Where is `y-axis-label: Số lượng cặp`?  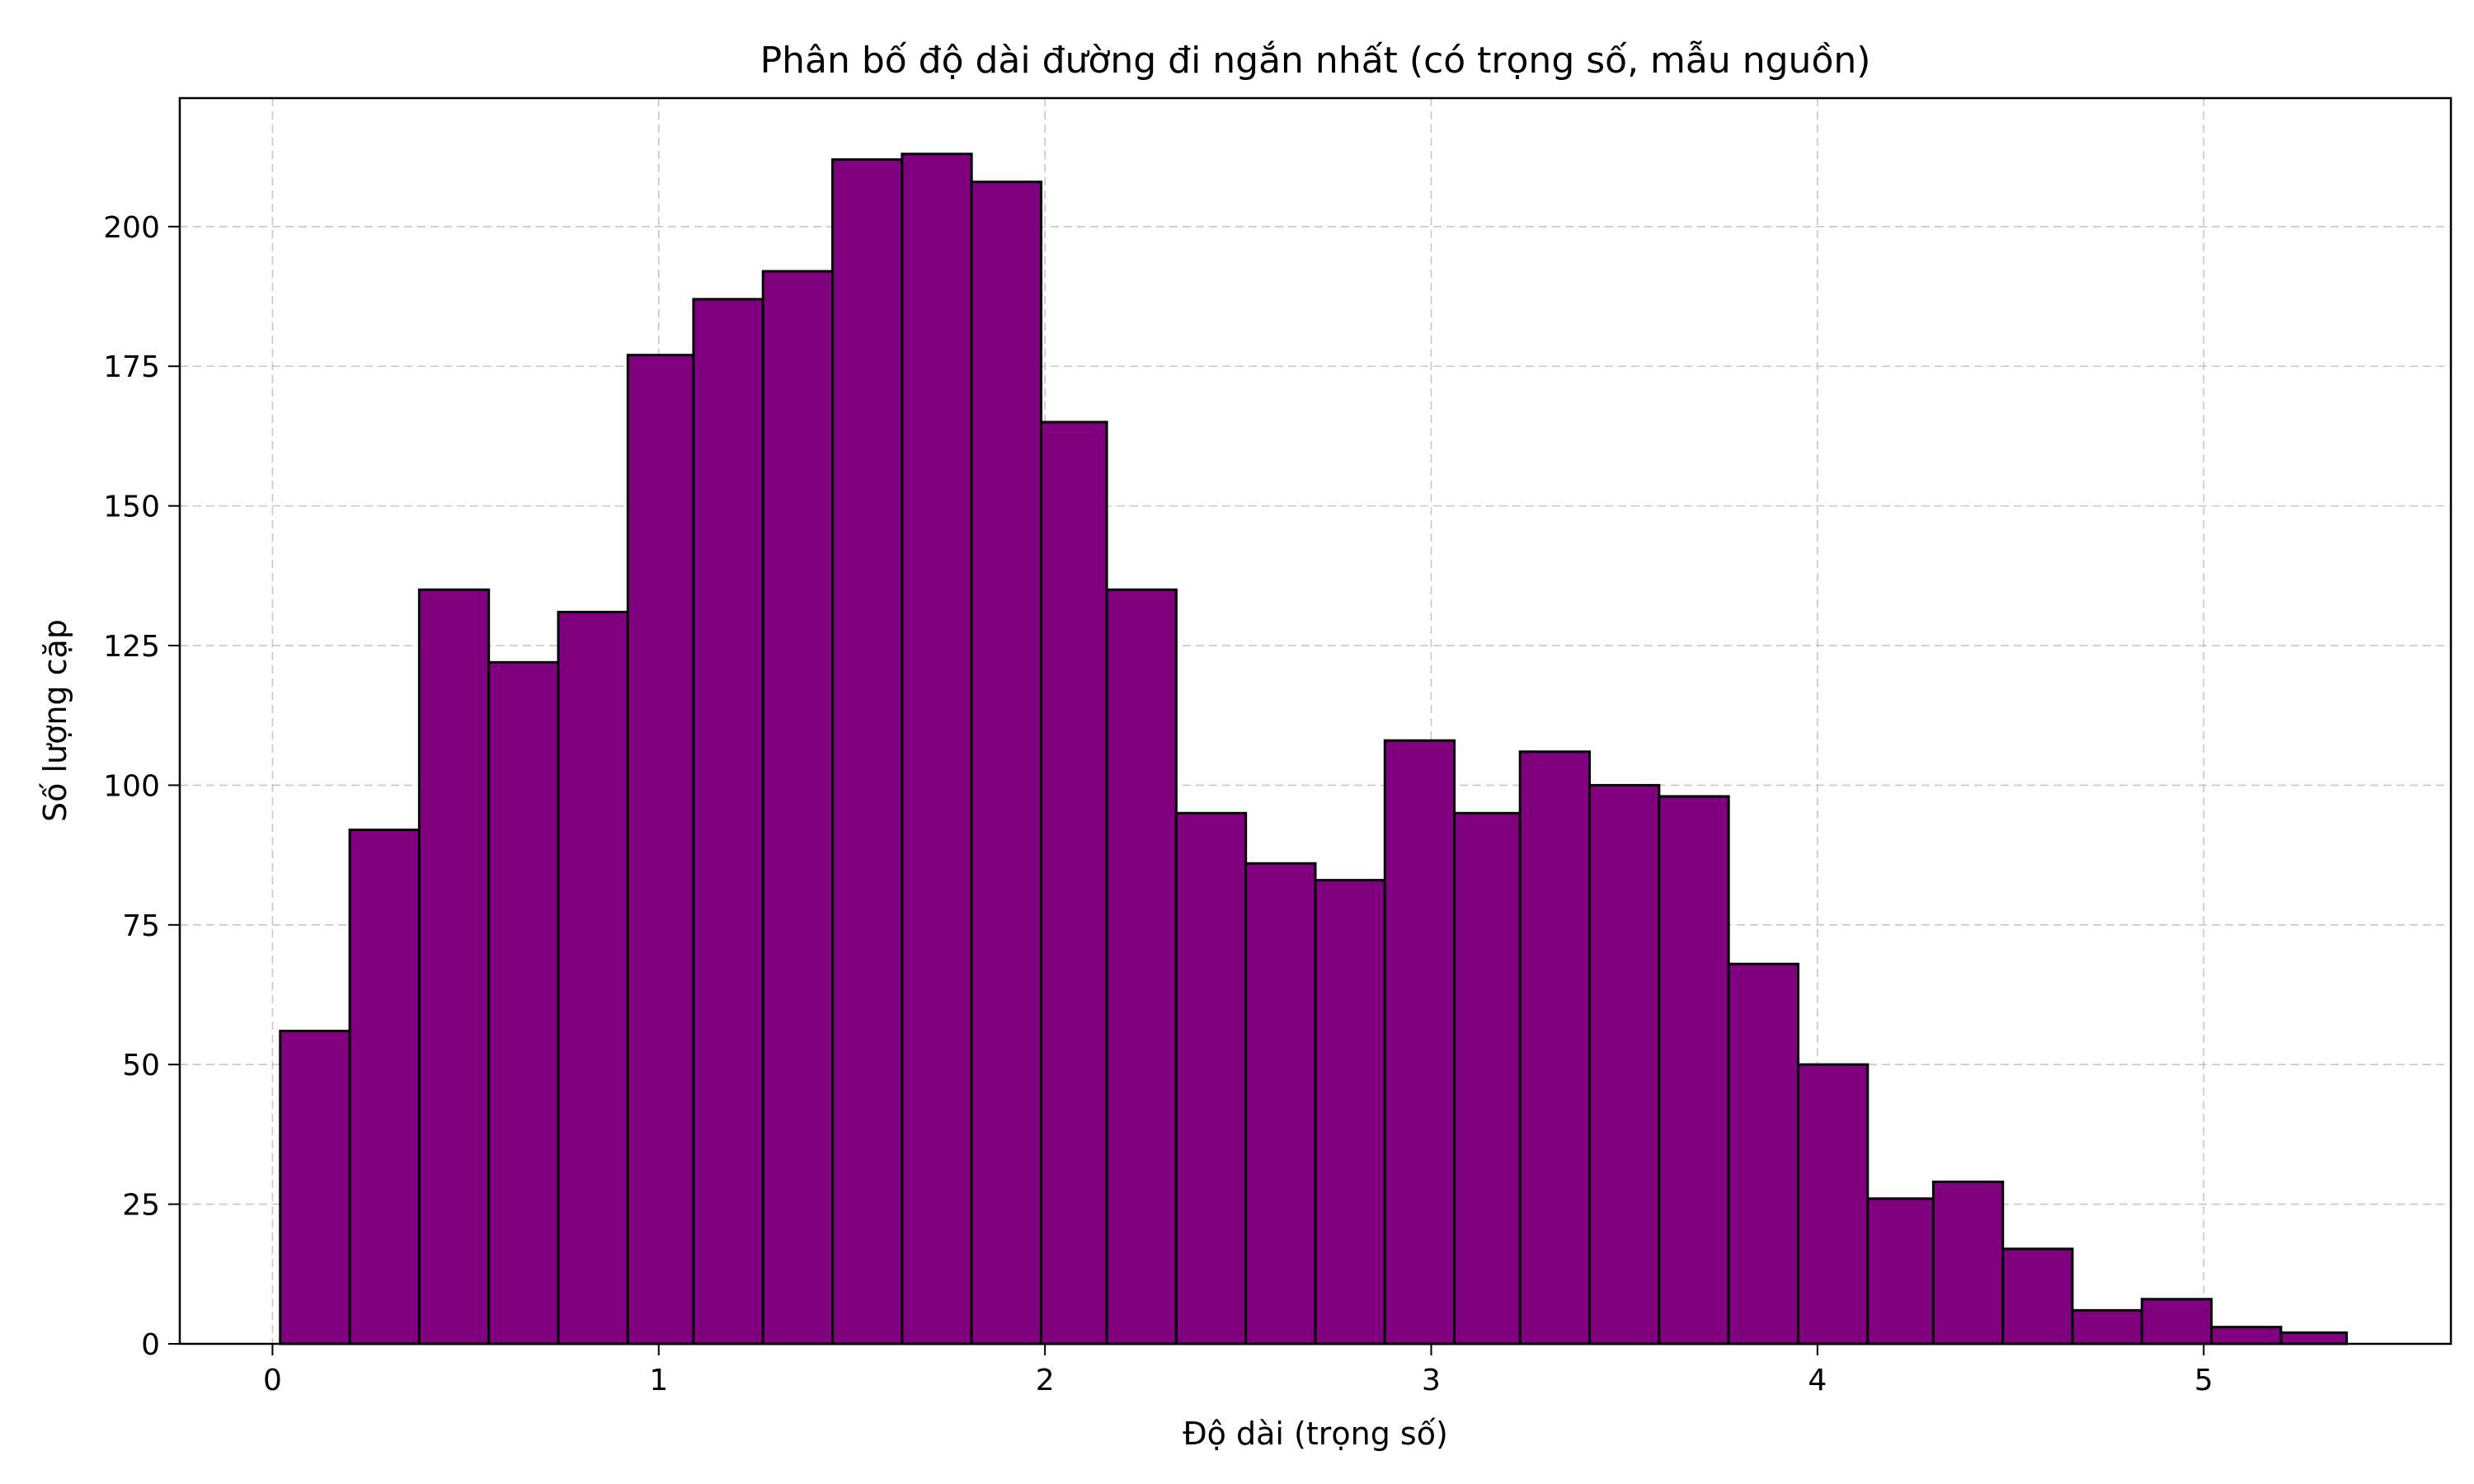 y-axis-label: Số lượng cặp is located at coordinates (55, 720).